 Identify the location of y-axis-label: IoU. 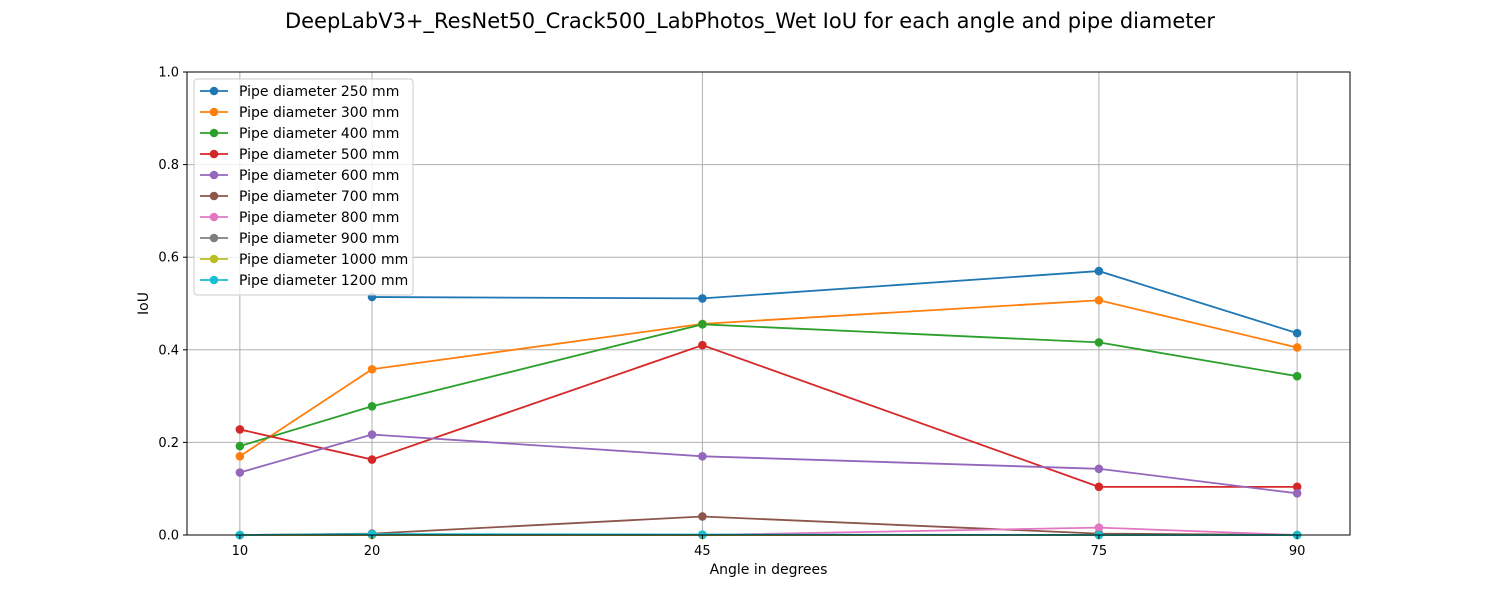
(144, 303).